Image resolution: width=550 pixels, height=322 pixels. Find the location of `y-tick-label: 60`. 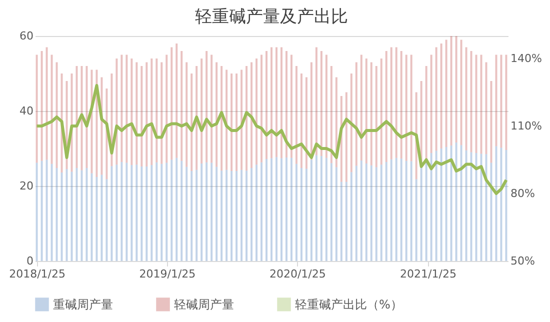

y-tick-label: 60 is located at coordinates (27, 36).